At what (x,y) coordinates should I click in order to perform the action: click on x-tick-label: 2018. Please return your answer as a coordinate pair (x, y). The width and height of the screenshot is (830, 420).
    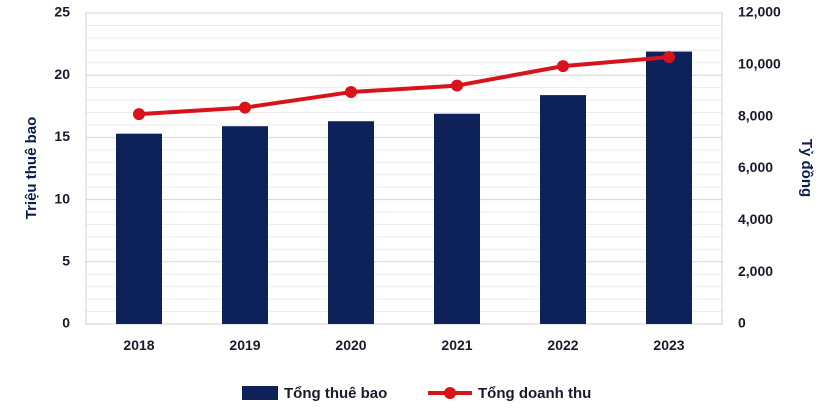
    Looking at the image, I should click on (138, 345).